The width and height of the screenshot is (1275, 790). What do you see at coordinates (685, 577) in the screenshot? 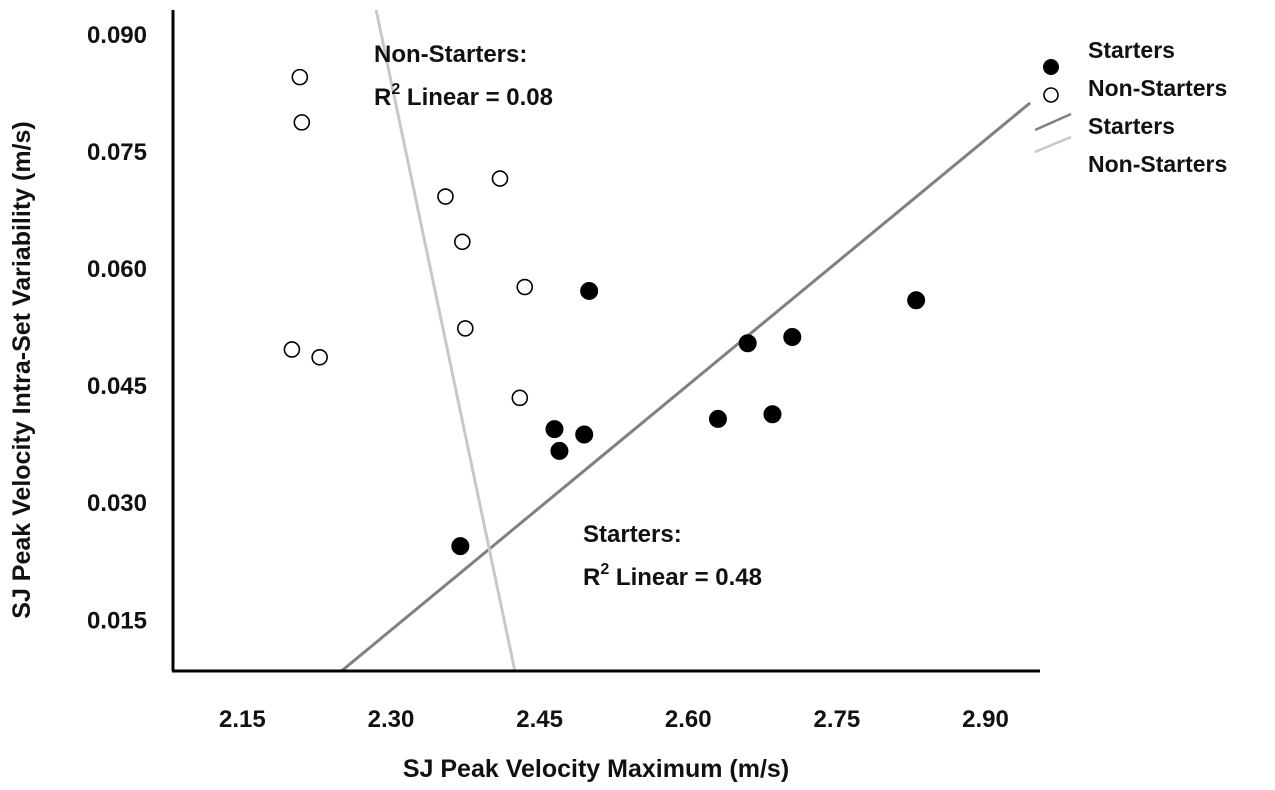
I see `annotation-r2-value: Linear = 0.48` at bounding box center [685, 577].